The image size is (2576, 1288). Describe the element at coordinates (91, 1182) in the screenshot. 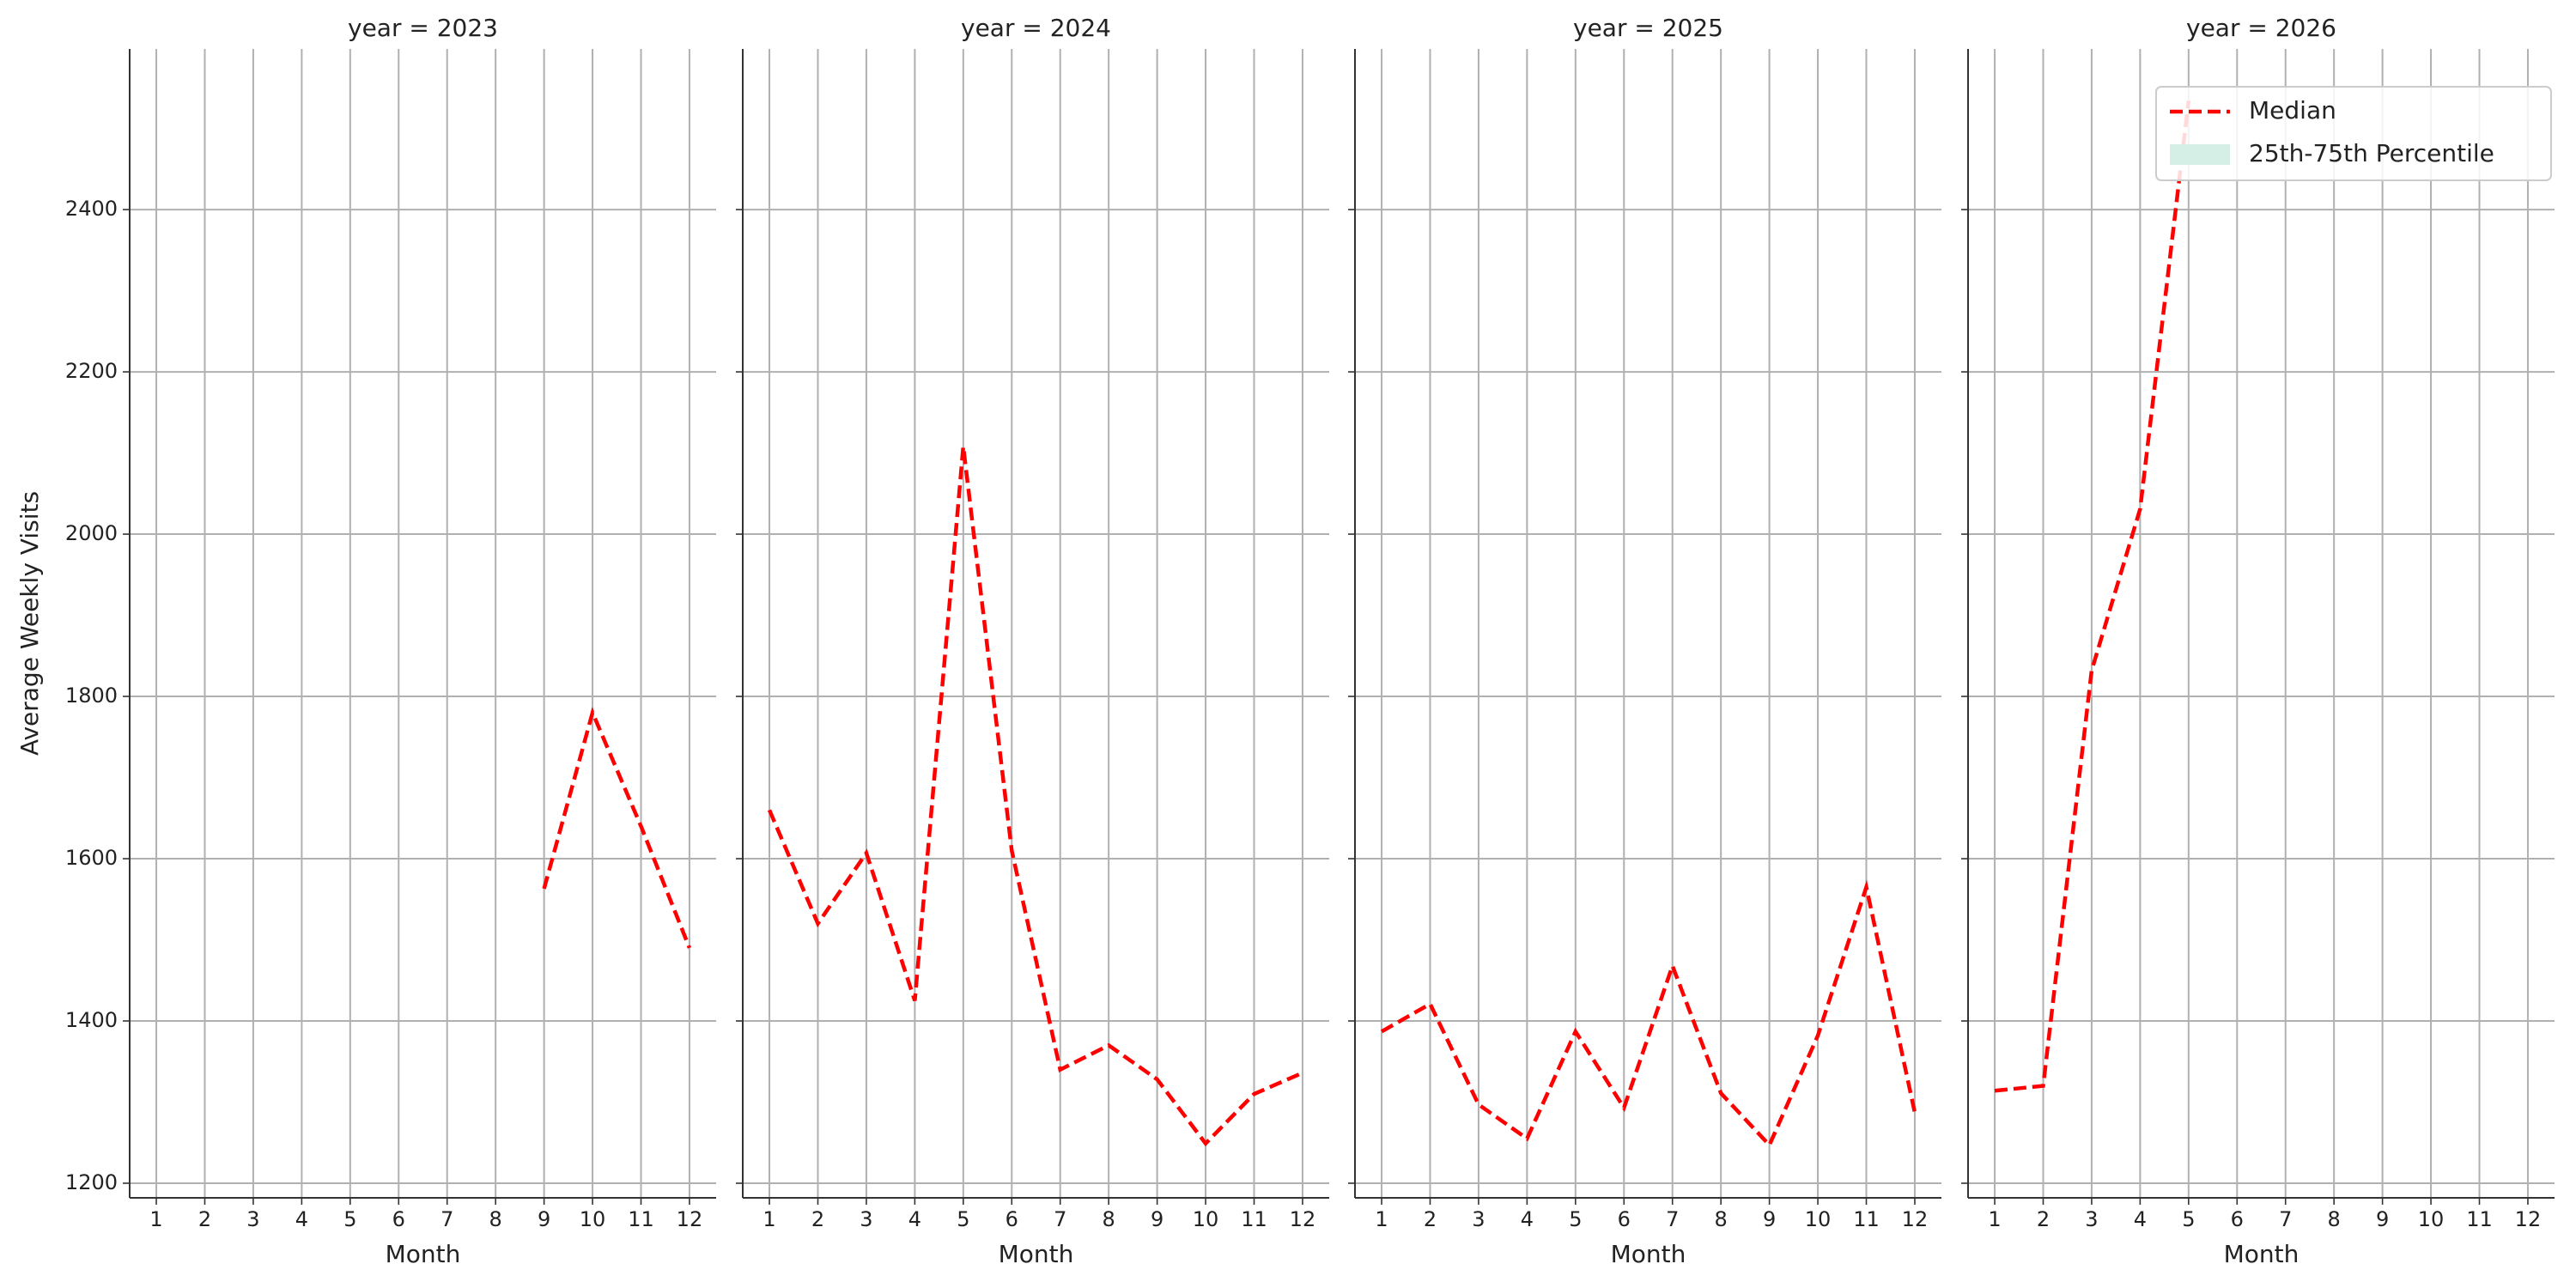

I see `y-tick-label: 1200` at that location.